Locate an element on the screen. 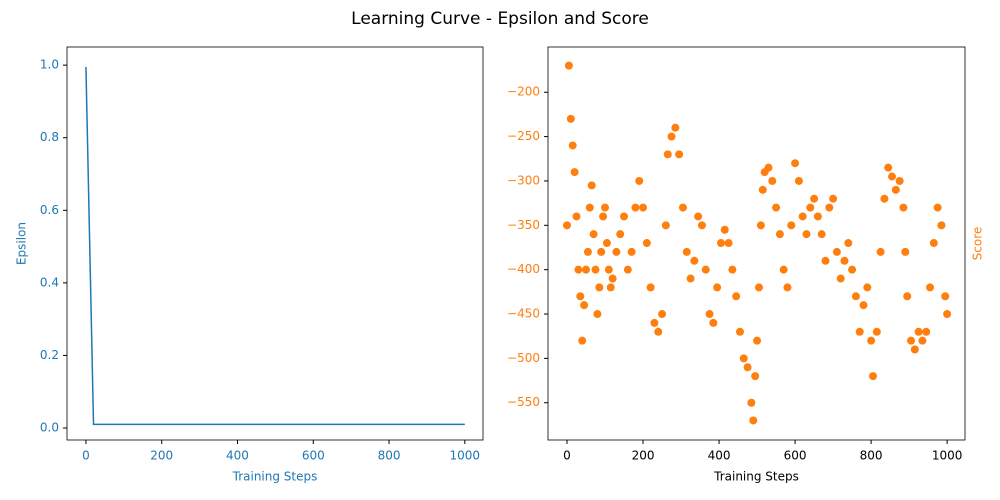 The image size is (1000, 500). y-tick-label: 0.6 is located at coordinates (49, 210).